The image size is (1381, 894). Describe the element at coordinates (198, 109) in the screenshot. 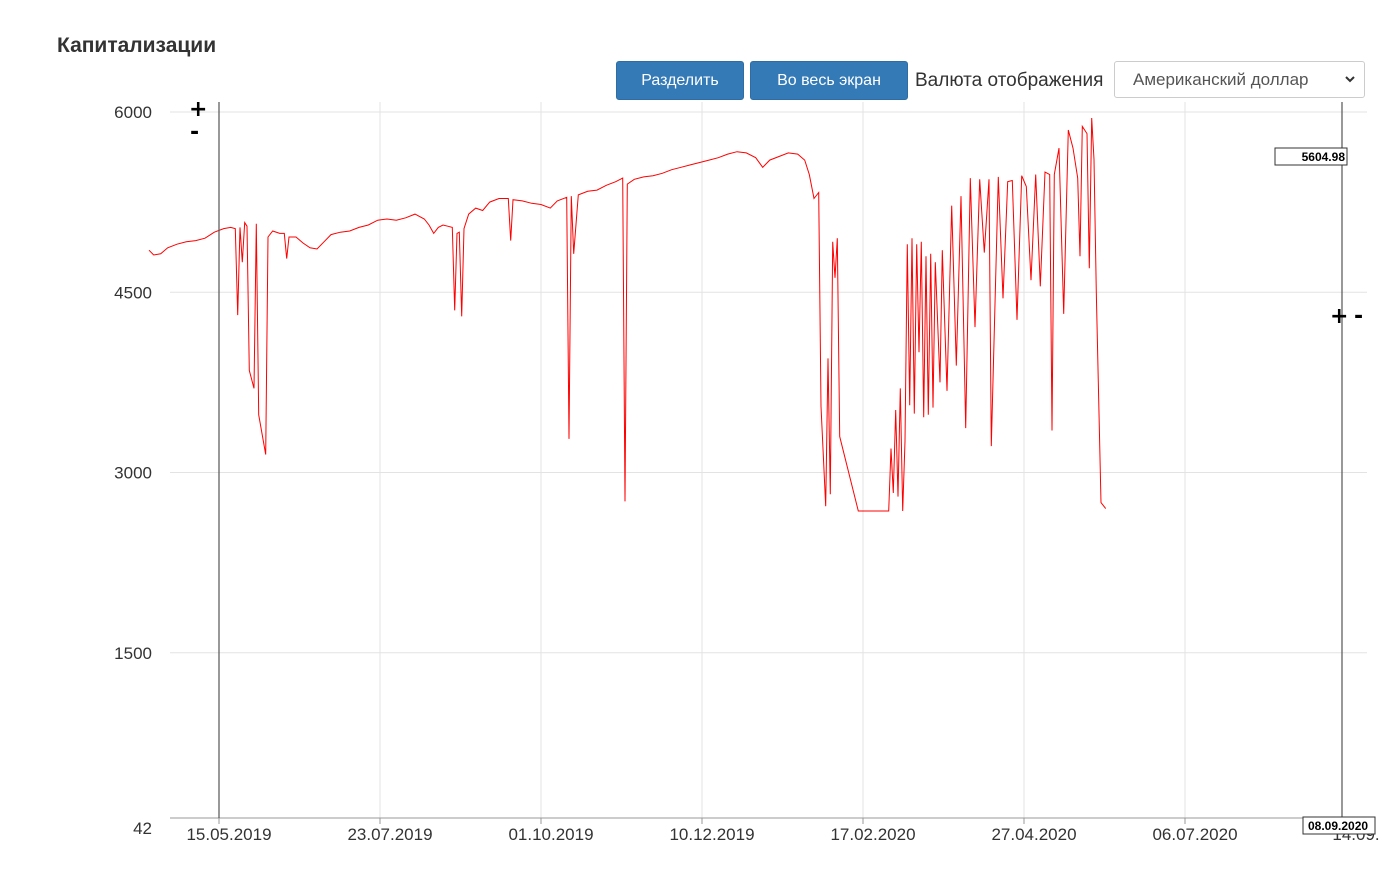

I see `left-zoom-in: +` at that location.